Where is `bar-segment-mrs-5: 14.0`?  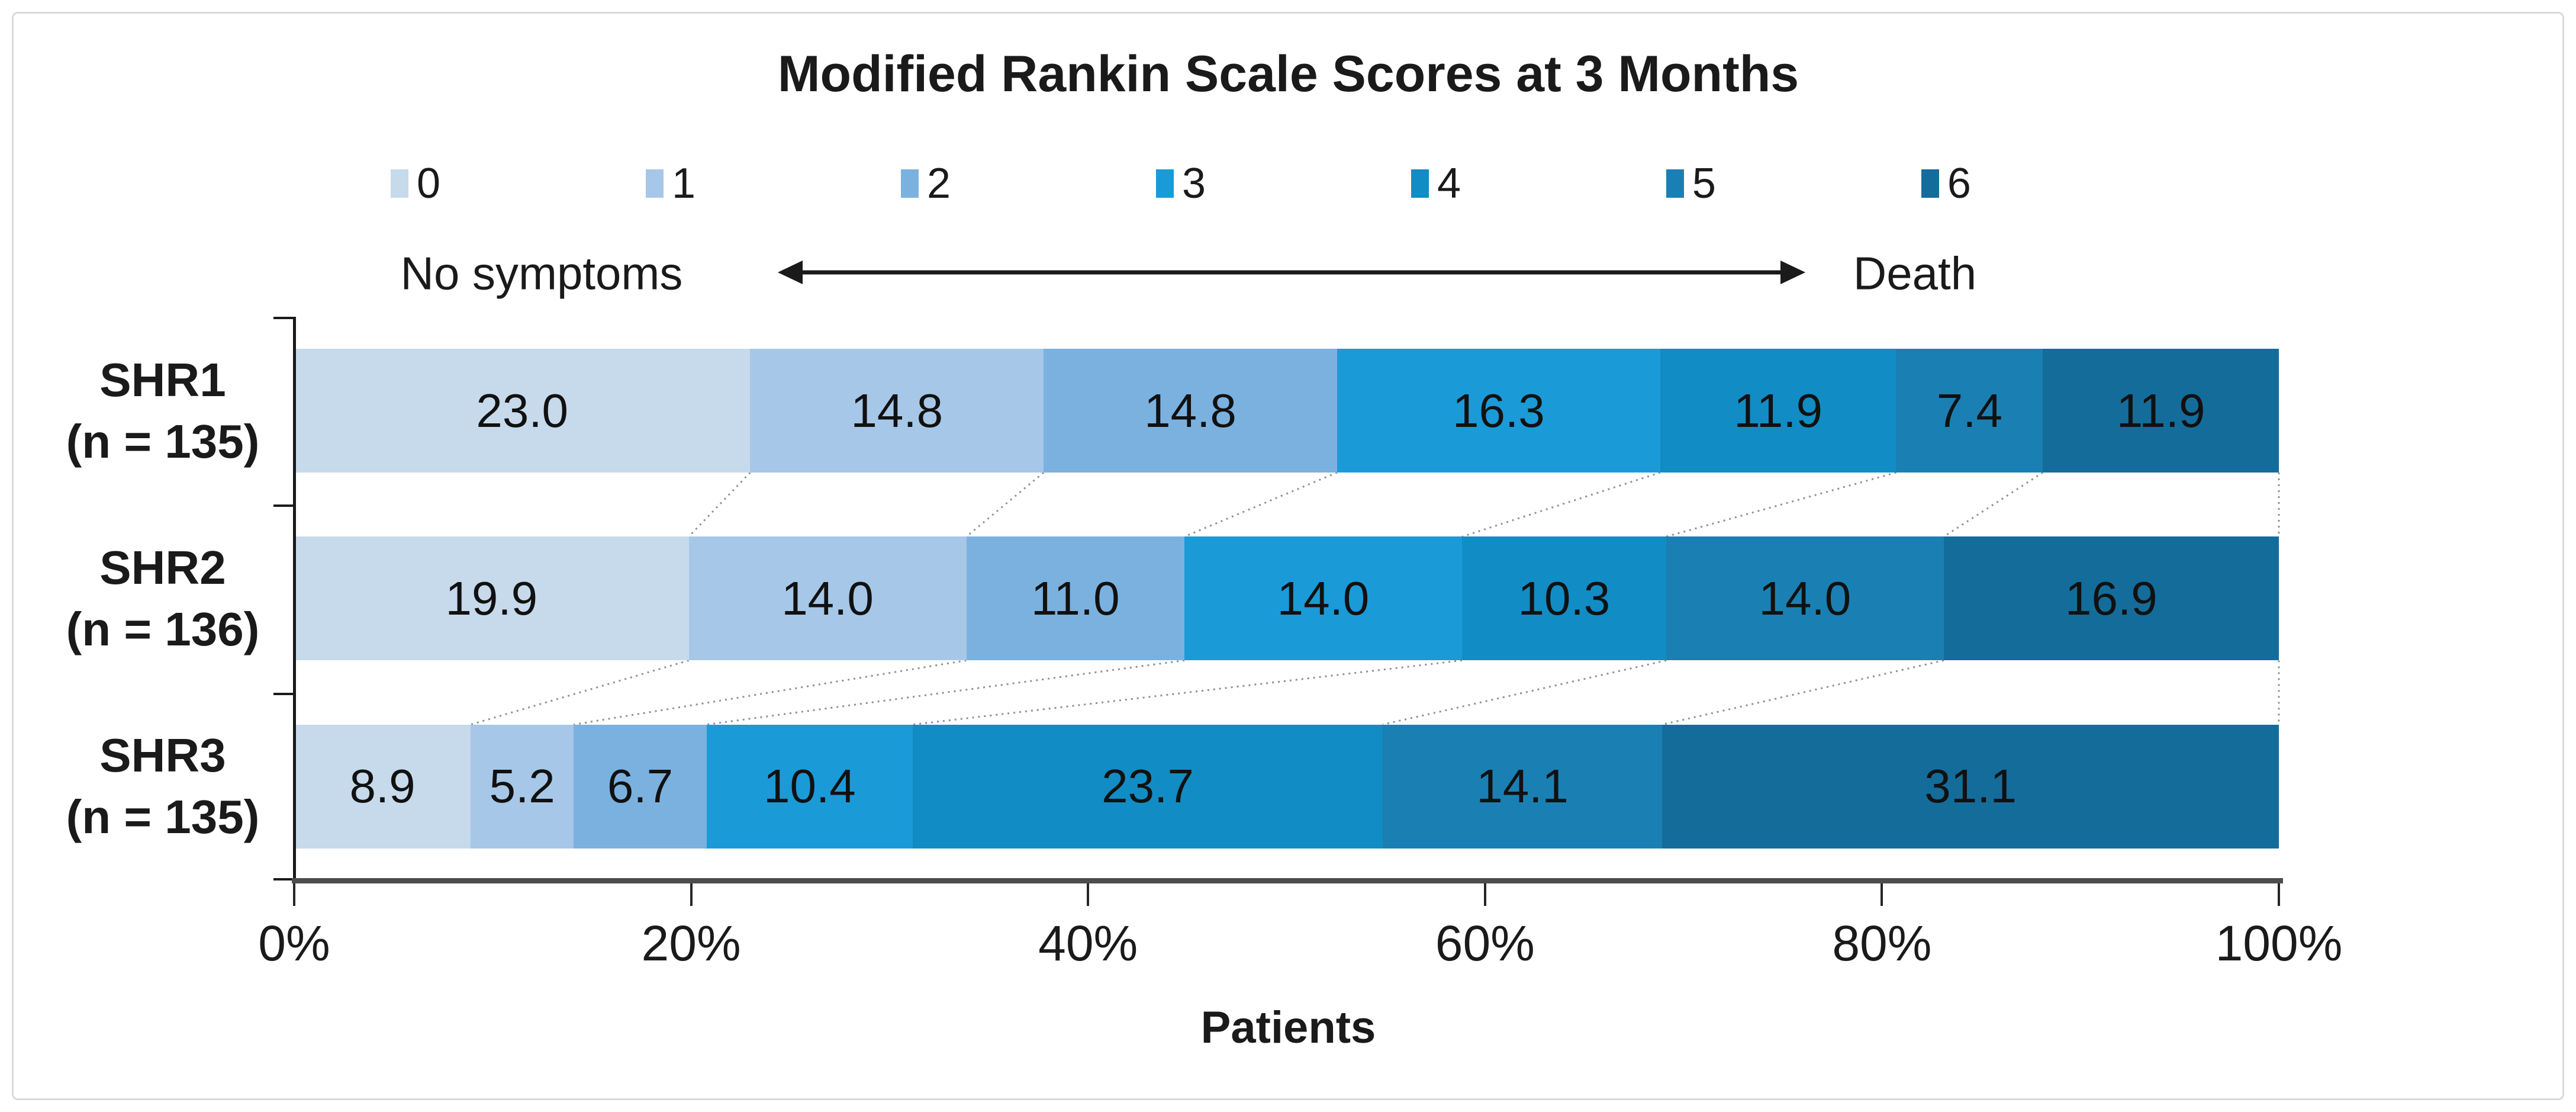 bar-segment-mrs-5: 14.0 is located at coordinates (1805, 598).